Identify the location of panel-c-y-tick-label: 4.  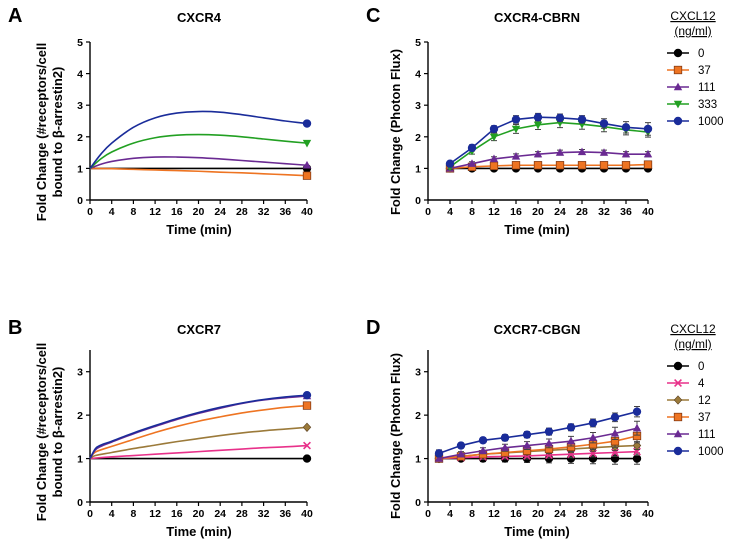
(418, 75).